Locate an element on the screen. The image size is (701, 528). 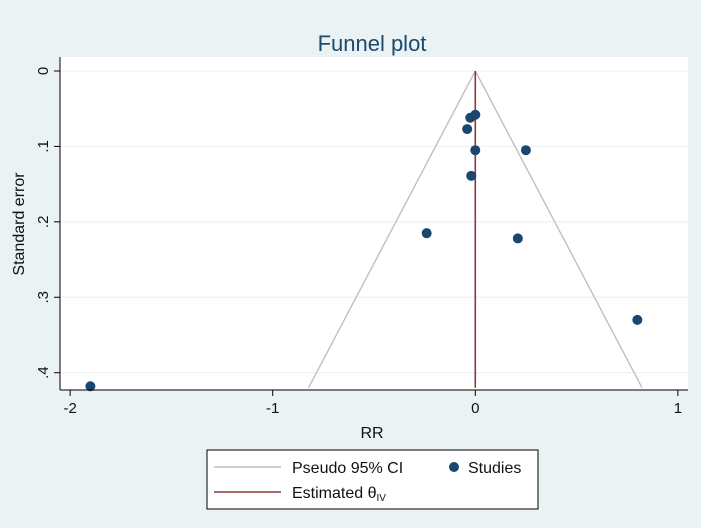
legend-studies-swatch is located at coordinates (454, 467).